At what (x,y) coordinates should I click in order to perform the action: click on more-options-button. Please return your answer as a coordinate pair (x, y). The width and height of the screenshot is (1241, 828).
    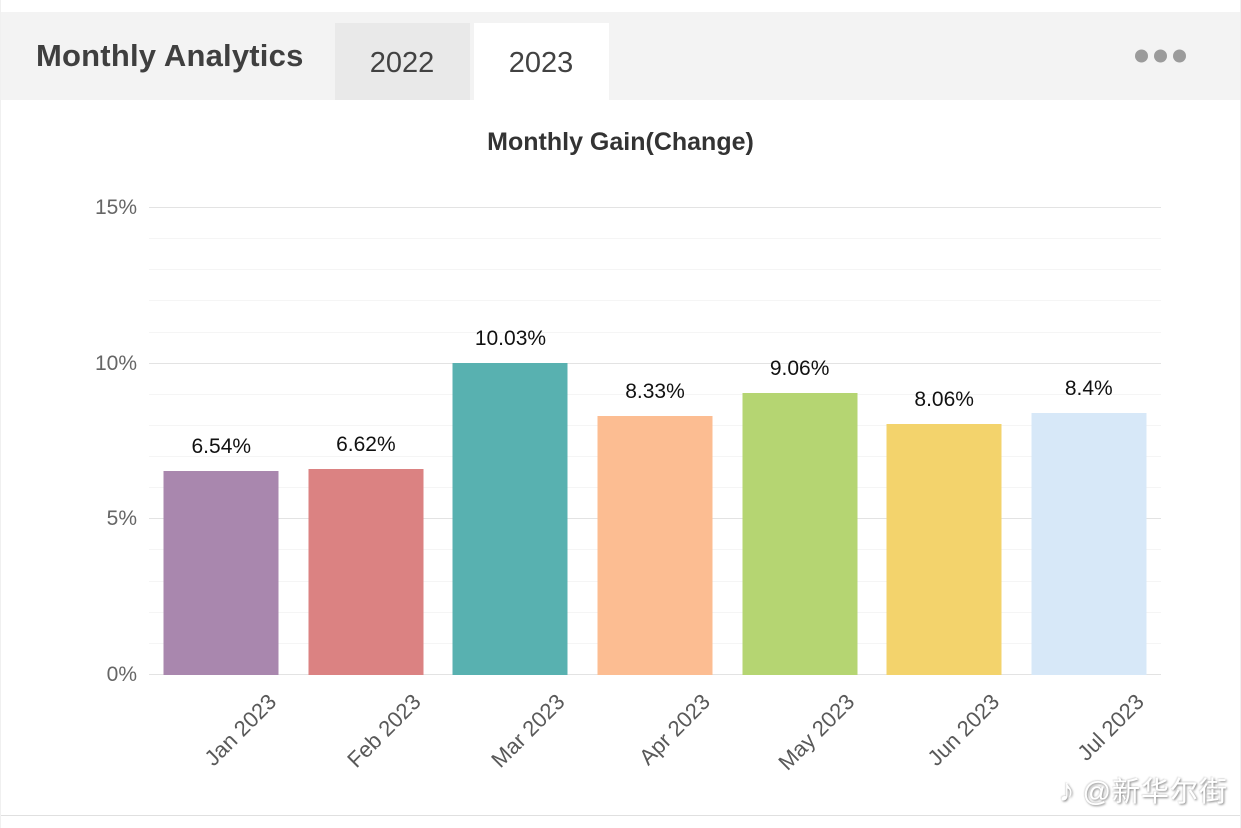
    Looking at the image, I should click on (1160, 56).